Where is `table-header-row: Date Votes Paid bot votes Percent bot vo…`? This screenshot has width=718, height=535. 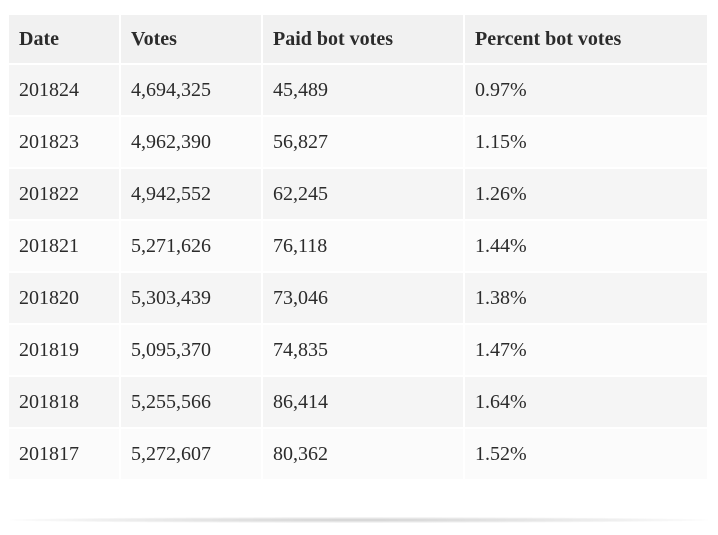
table-header-row: Date Votes Paid bot votes Percent bot vo… is located at coordinates (358, 39).